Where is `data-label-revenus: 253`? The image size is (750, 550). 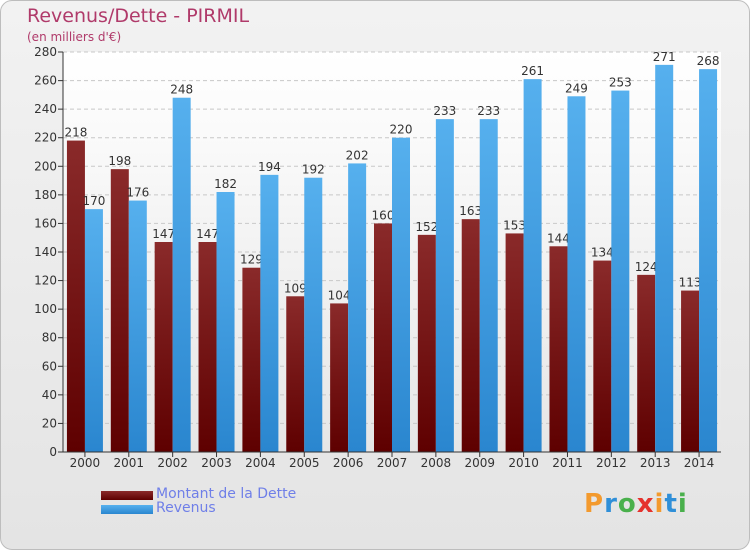 data-label-revenus: 253 is located at coordinates (620, 83).